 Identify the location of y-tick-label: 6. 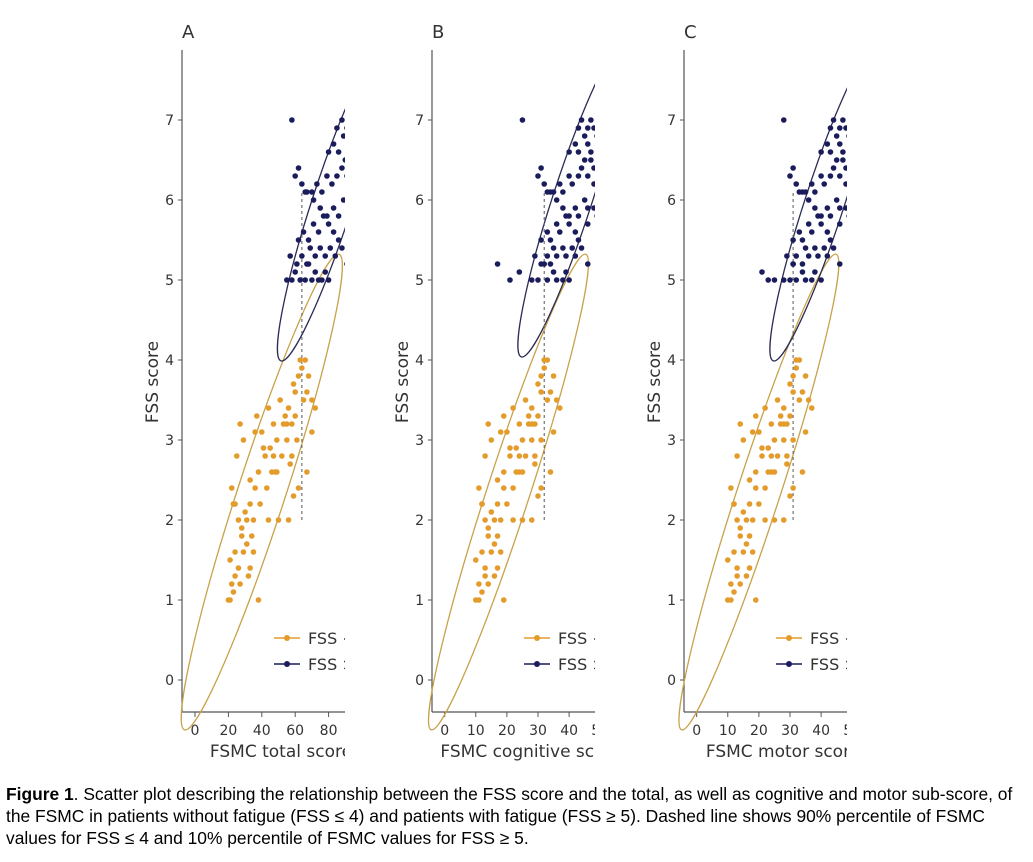
(169, 201).